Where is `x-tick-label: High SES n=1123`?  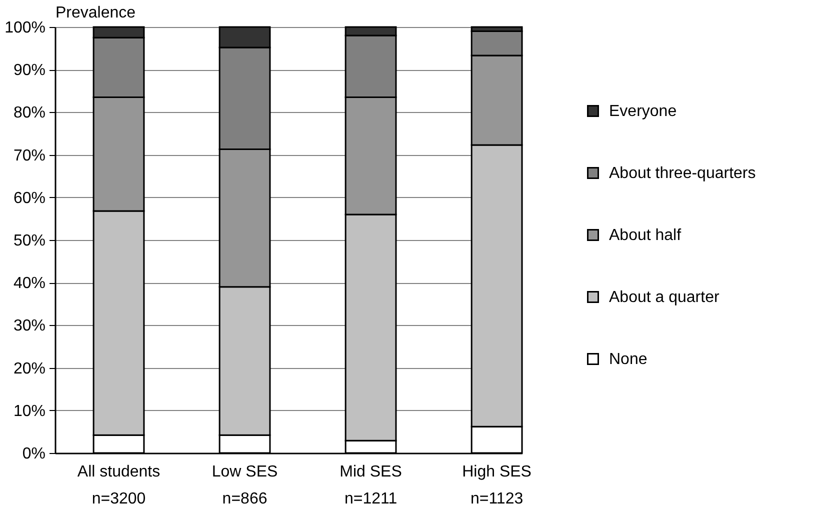 x-tick-label: High SES n=1123 is located at coordinates (497, 486).